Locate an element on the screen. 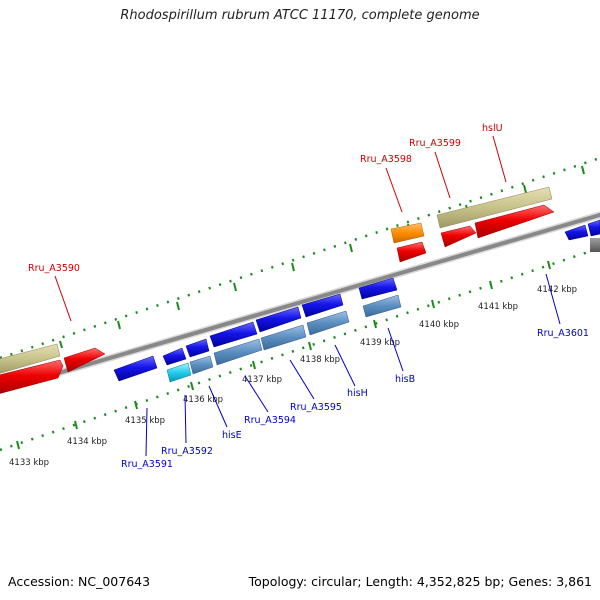 The height and width of the screenshot is (600, 600). gene-hslu is located at coordinates (514, 221).